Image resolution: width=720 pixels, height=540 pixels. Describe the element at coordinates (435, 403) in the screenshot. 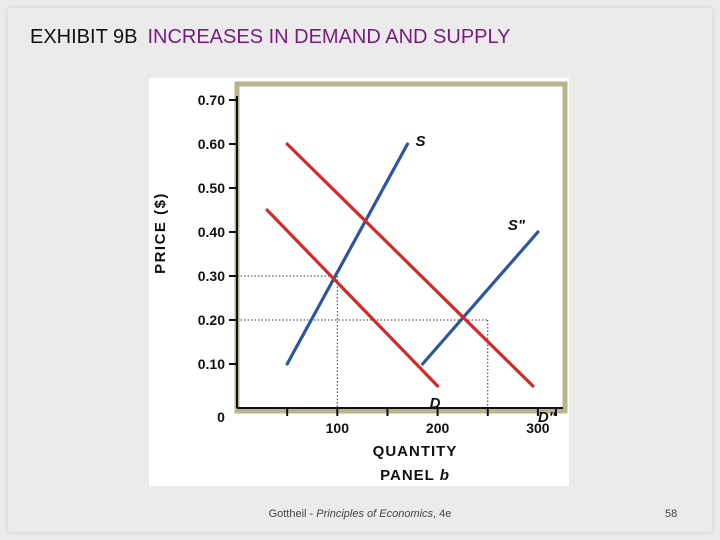

I see `demand-curve-label: D` at that location.